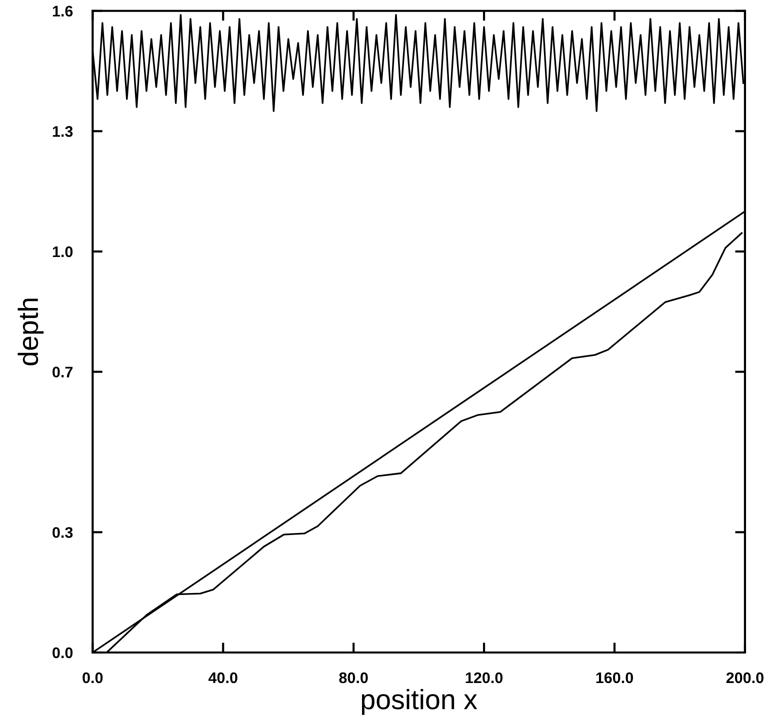  I want to click on x-tick-label: 0.0, so click(92, 678).